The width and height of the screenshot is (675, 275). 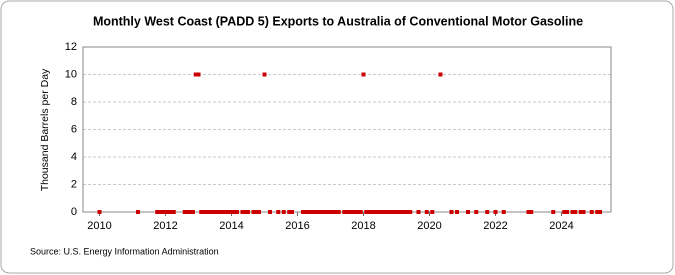 I want to click on x-tick-label: 2024, so click(x=561, y=226).